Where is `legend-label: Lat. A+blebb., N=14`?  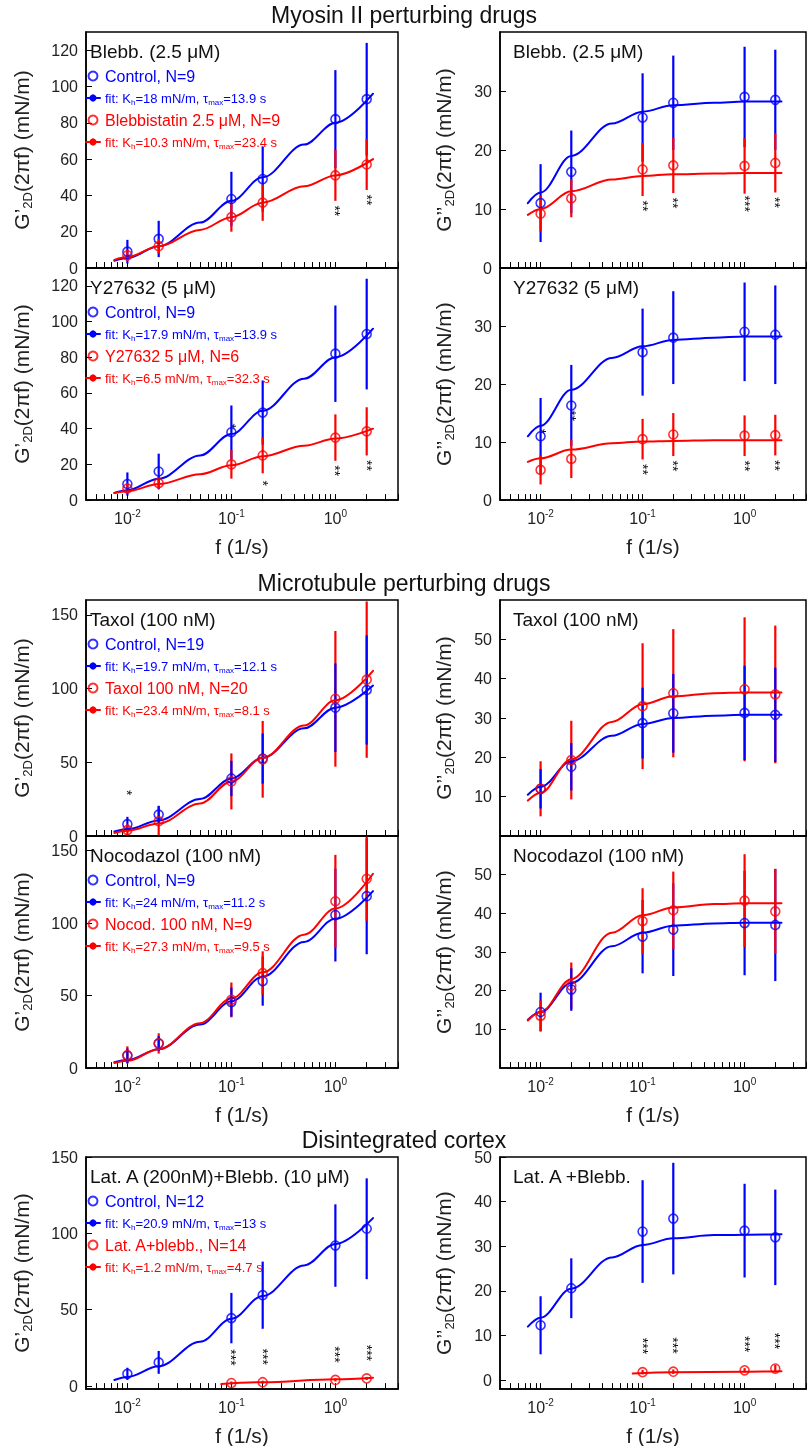 legend-label: Lat. A+blebb., N=14 is located at coordinates (176, 1245).